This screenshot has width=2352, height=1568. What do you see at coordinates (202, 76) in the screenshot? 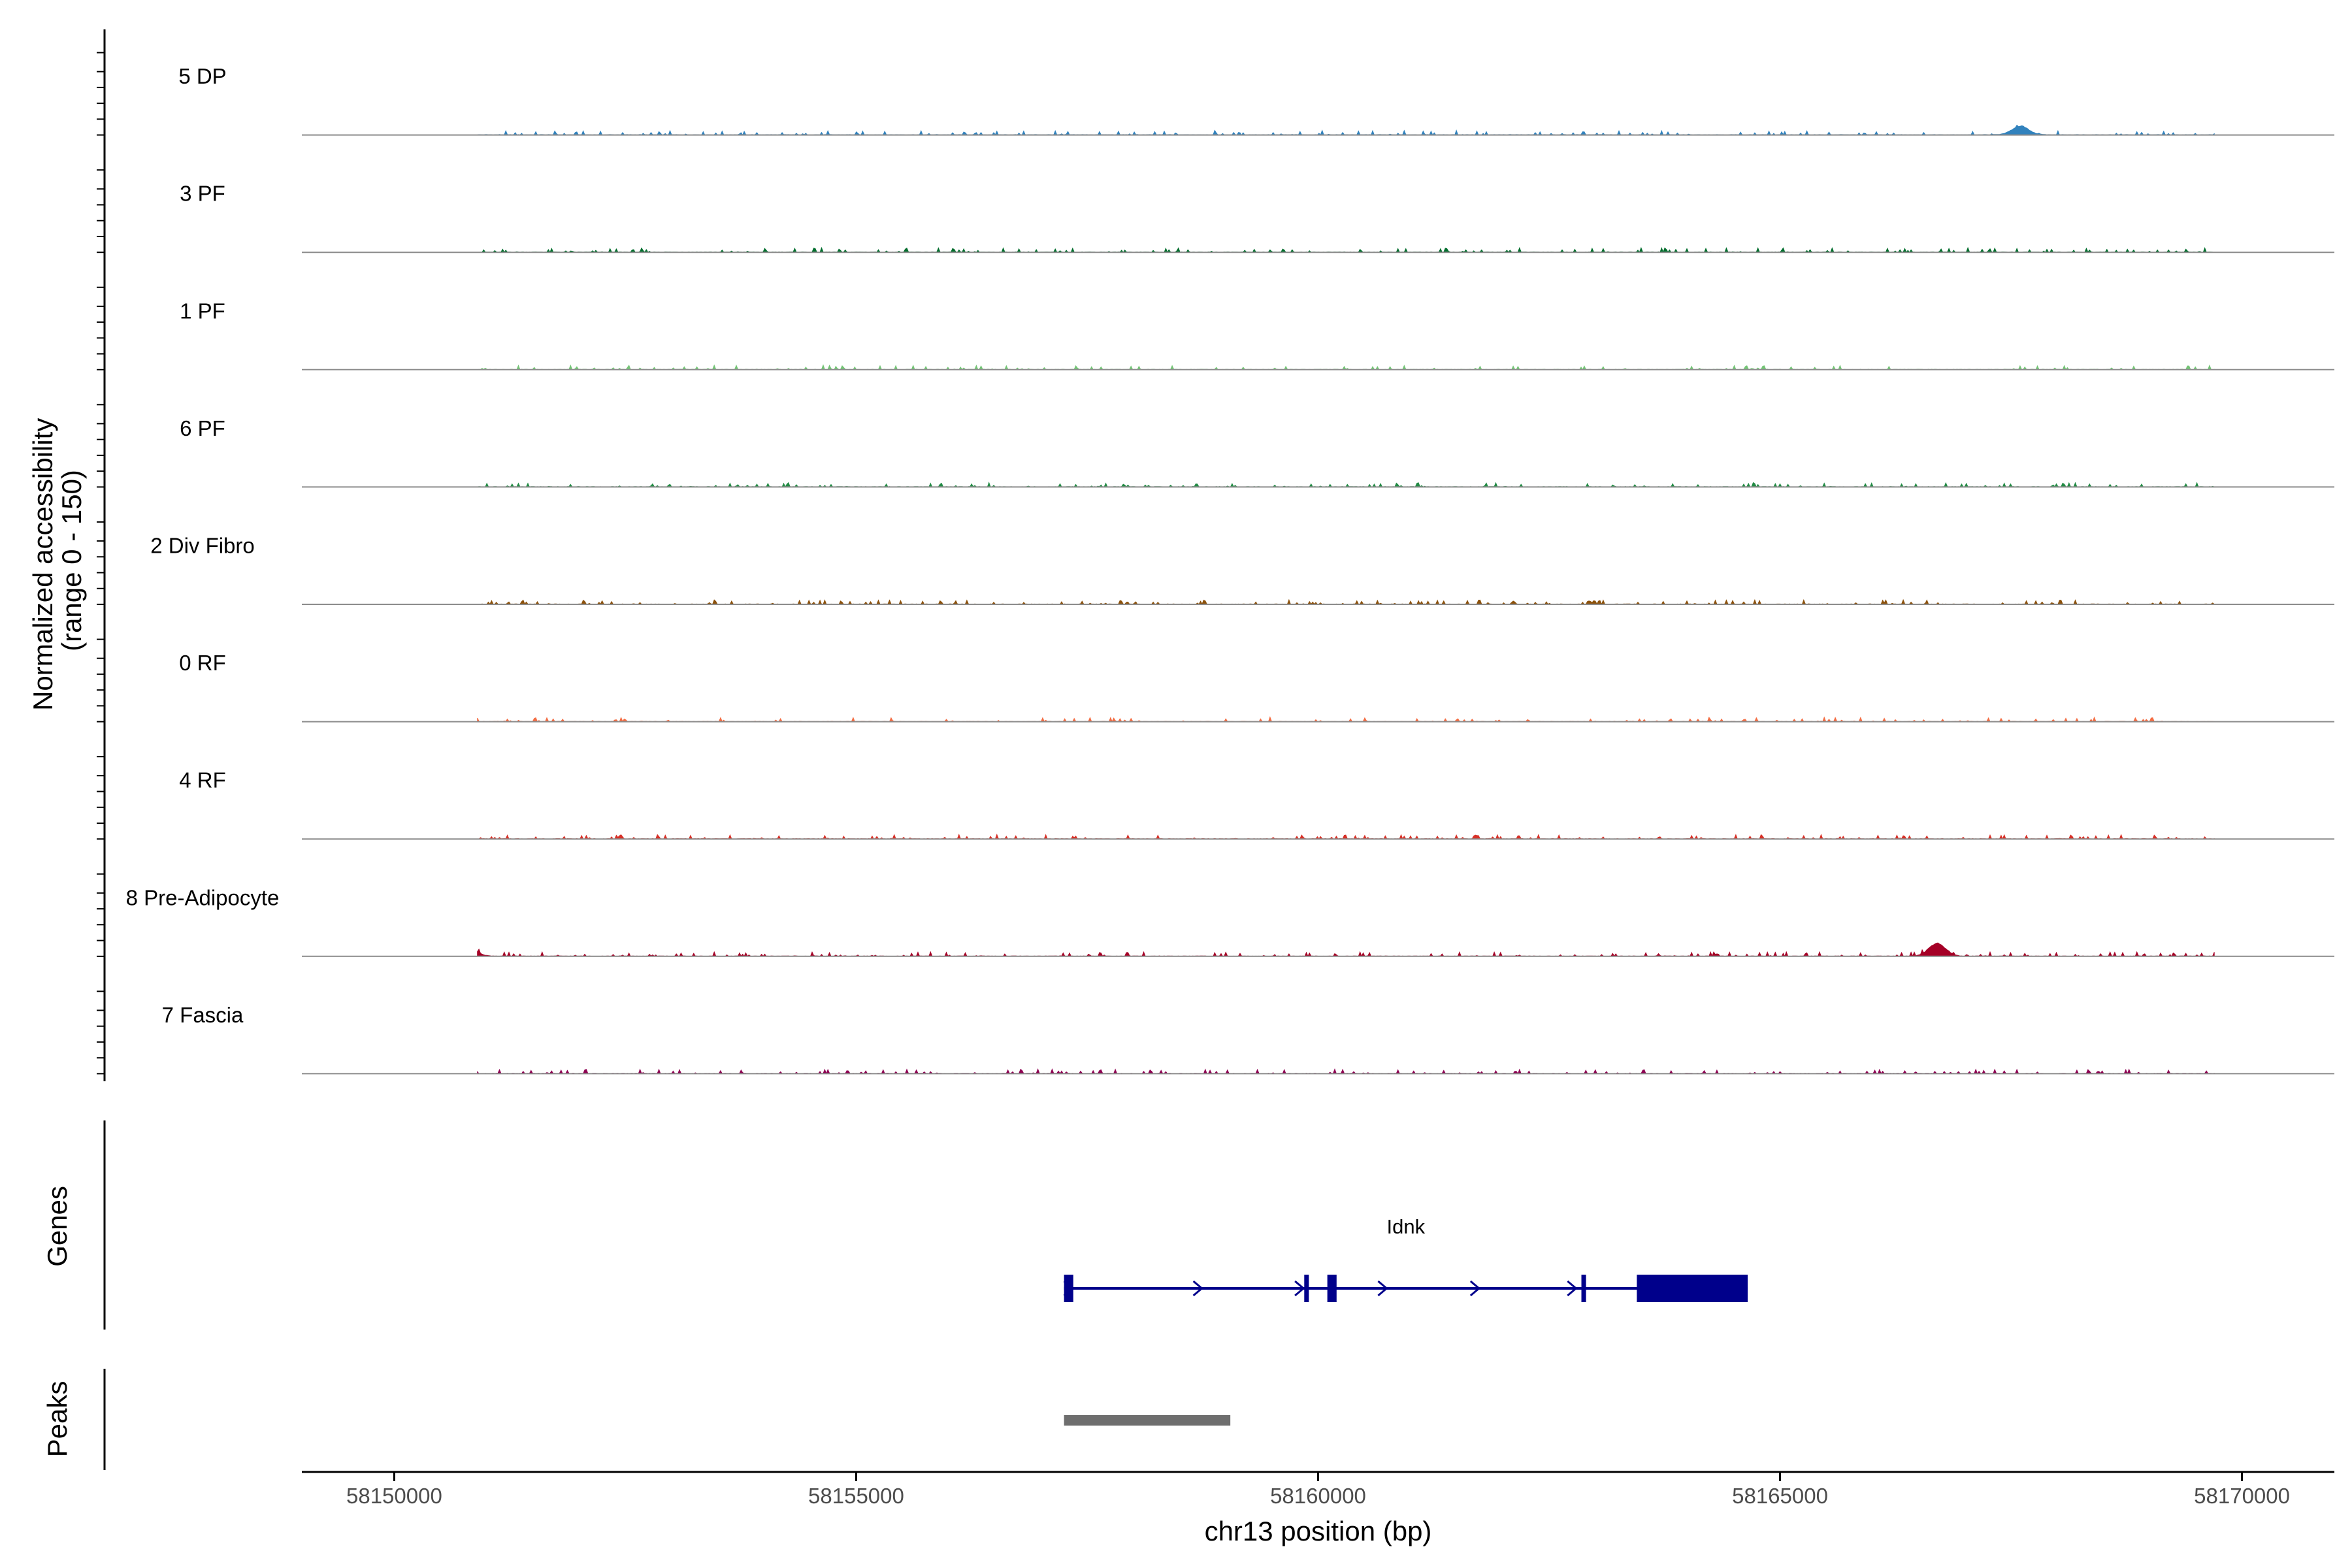
I see `track-label: 5 DP` at bounding box center [202, 76].